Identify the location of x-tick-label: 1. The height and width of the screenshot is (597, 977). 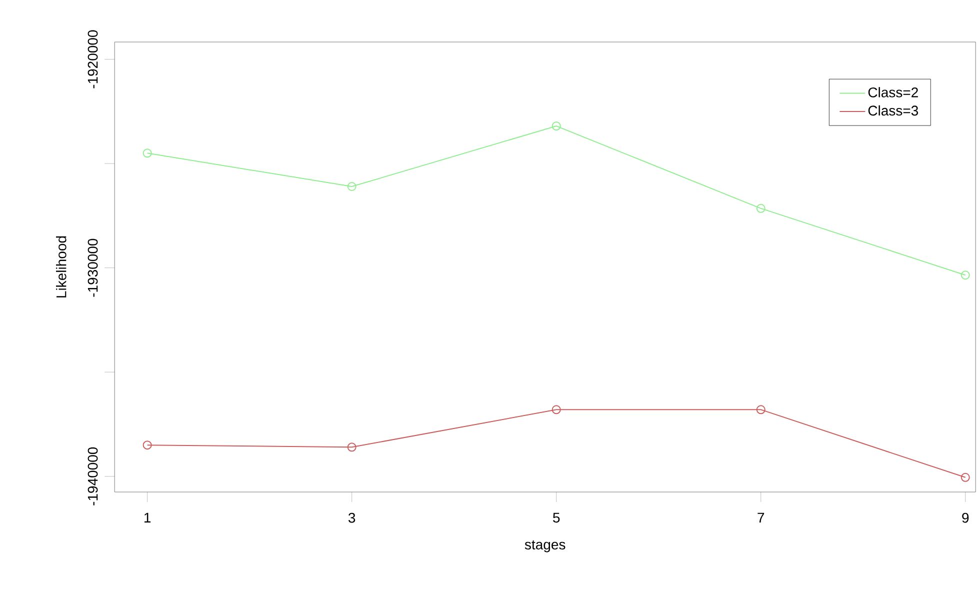
(147, 517).